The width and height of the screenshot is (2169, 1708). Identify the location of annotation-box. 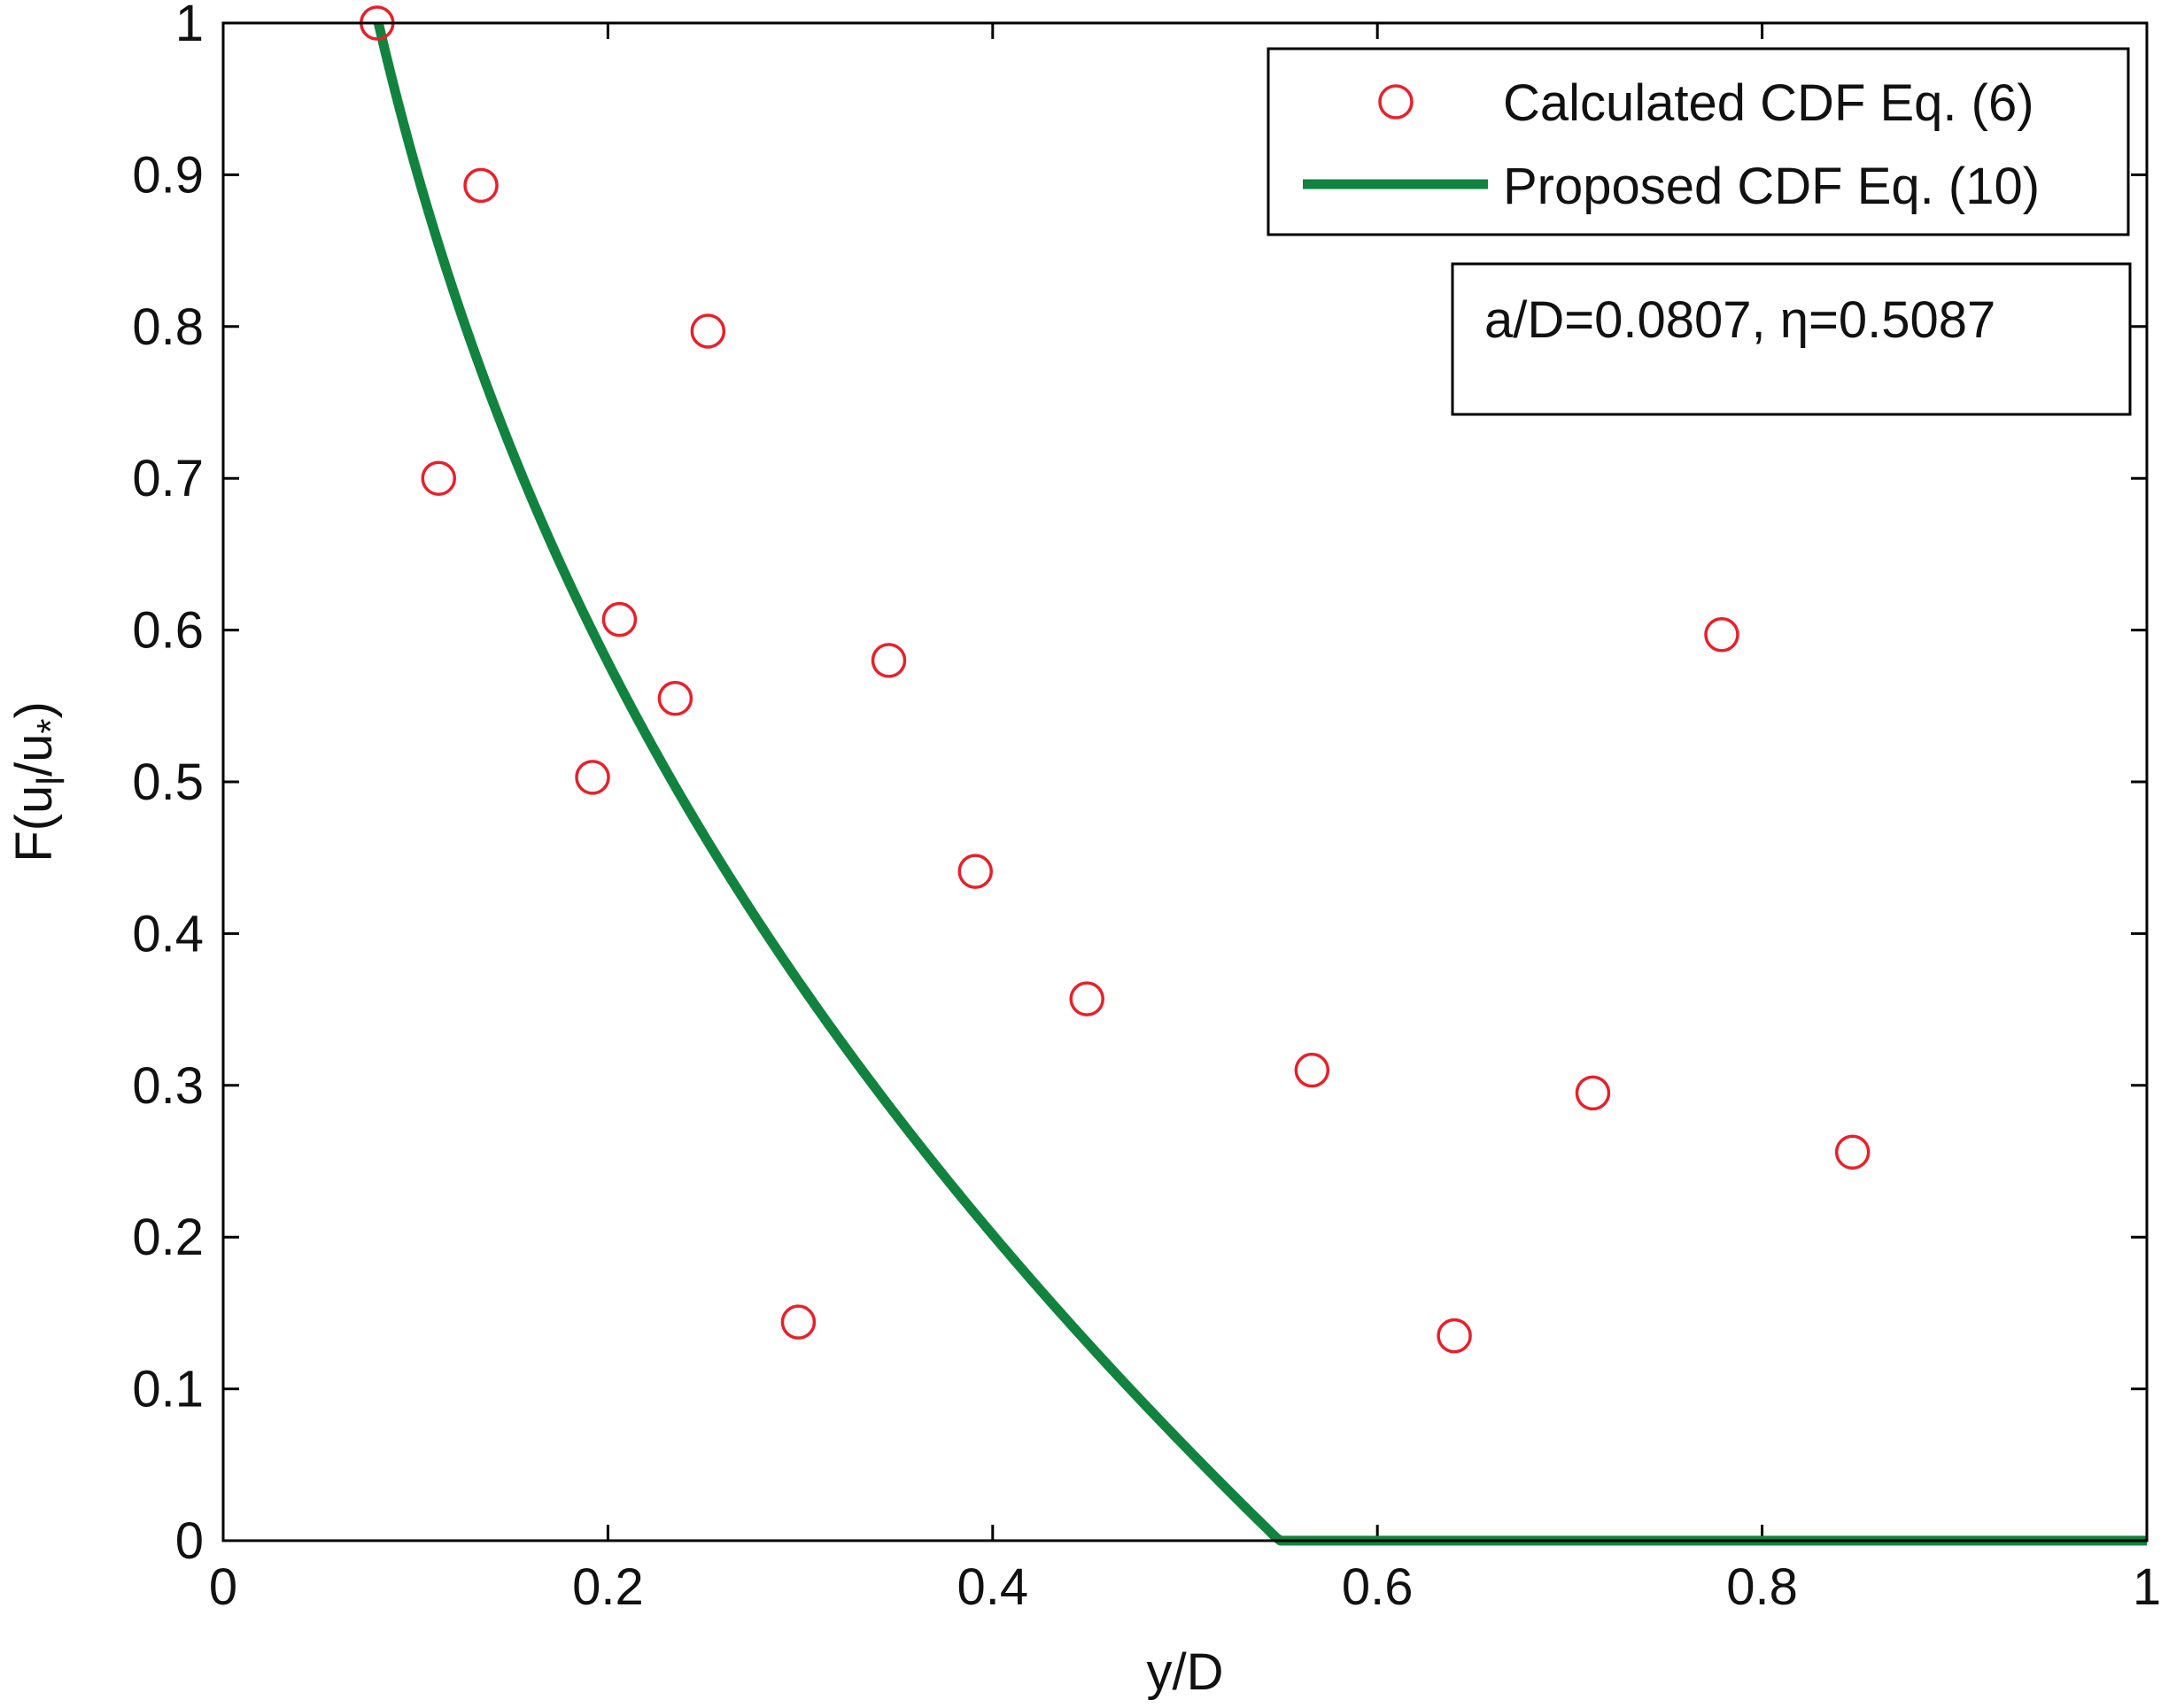
(1791, 339).